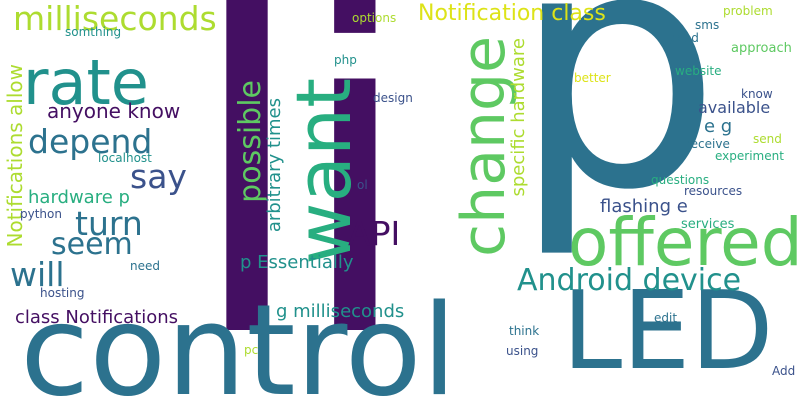  I want to click on word-python: python, so click(41, 214).